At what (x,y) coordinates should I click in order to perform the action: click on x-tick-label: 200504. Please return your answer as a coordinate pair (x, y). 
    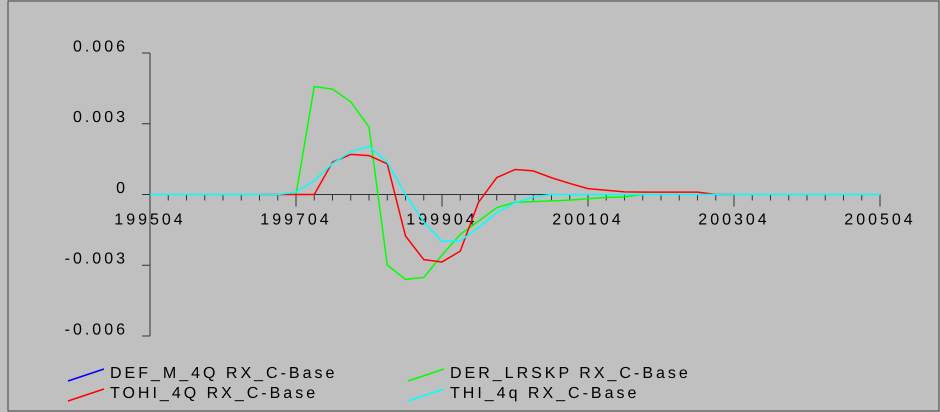
    Looking at the image, I should click on (880, 220).